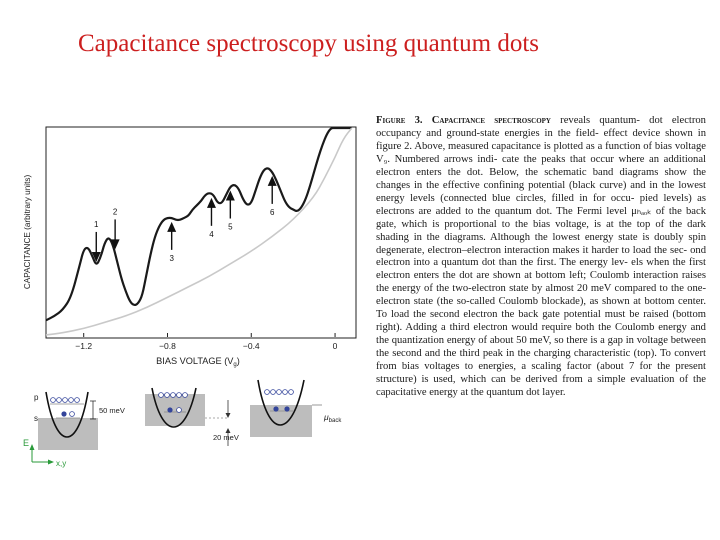  I want to click on plot-arrows: 1 2 3 4 5 6, so click(184, 219).